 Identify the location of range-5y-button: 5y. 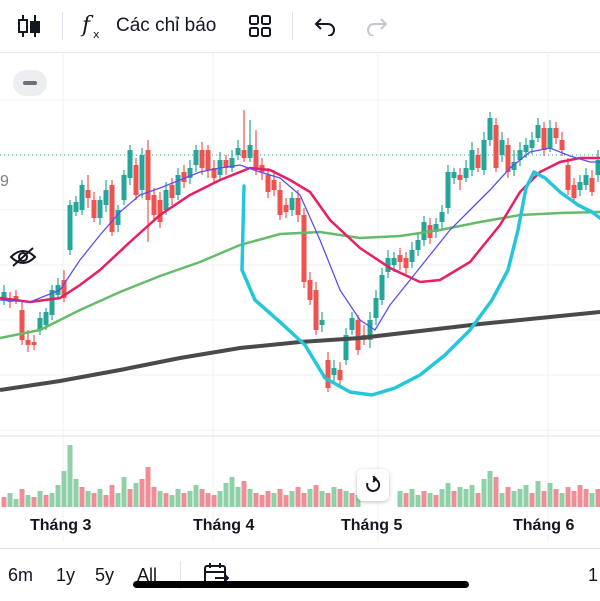
(104, 575).